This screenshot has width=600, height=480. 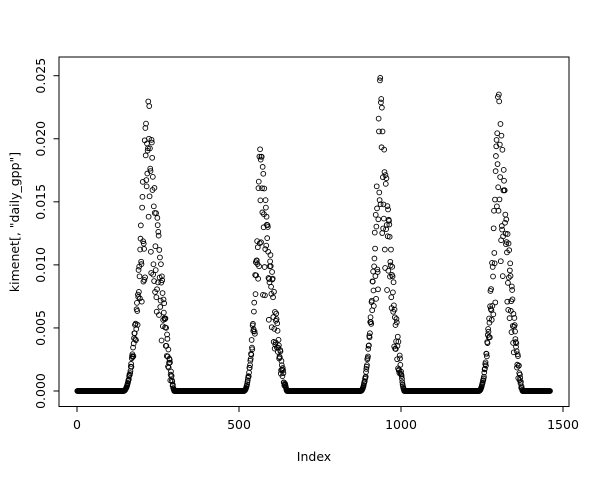 I want to click on x-tick-label: 1000, so click(x=401, y=424).